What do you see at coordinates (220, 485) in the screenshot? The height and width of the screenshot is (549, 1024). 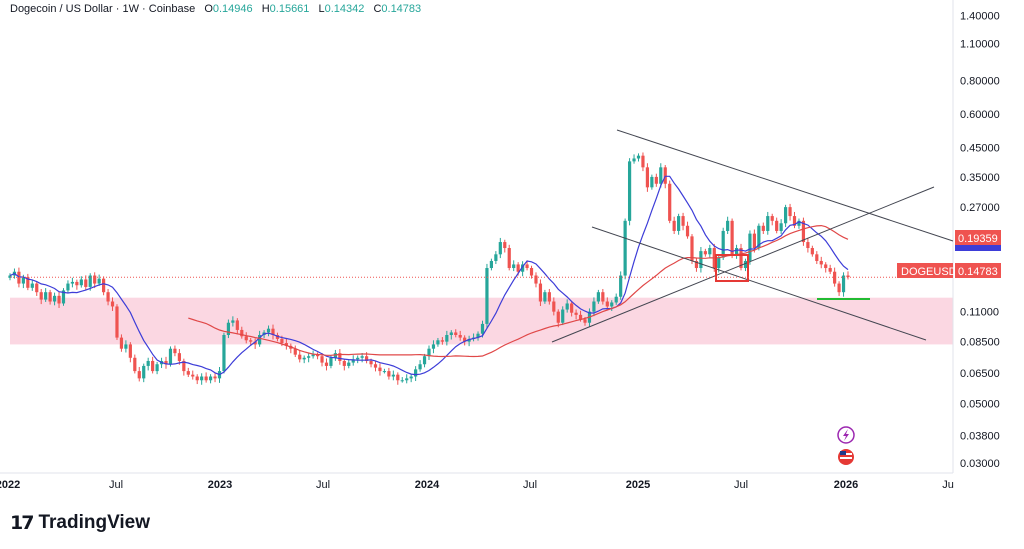 I see `time-tick-label: 2023` at bounding box center [220, 485].